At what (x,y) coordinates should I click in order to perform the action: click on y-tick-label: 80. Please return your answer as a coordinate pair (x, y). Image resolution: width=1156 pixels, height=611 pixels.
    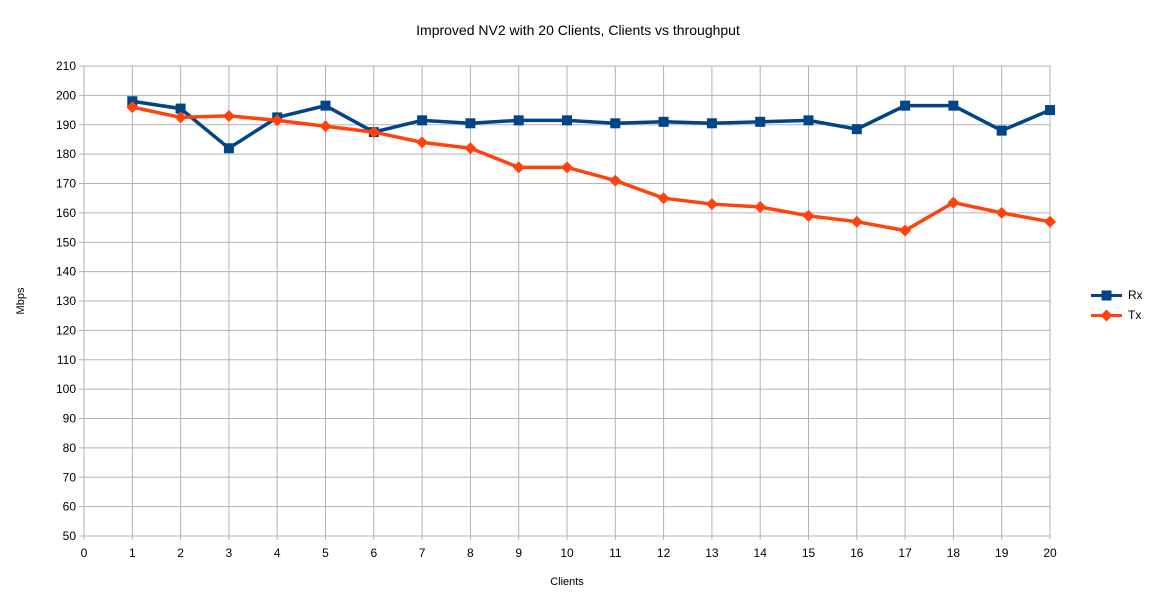
    Looking at the image, I should click on (70, 448).